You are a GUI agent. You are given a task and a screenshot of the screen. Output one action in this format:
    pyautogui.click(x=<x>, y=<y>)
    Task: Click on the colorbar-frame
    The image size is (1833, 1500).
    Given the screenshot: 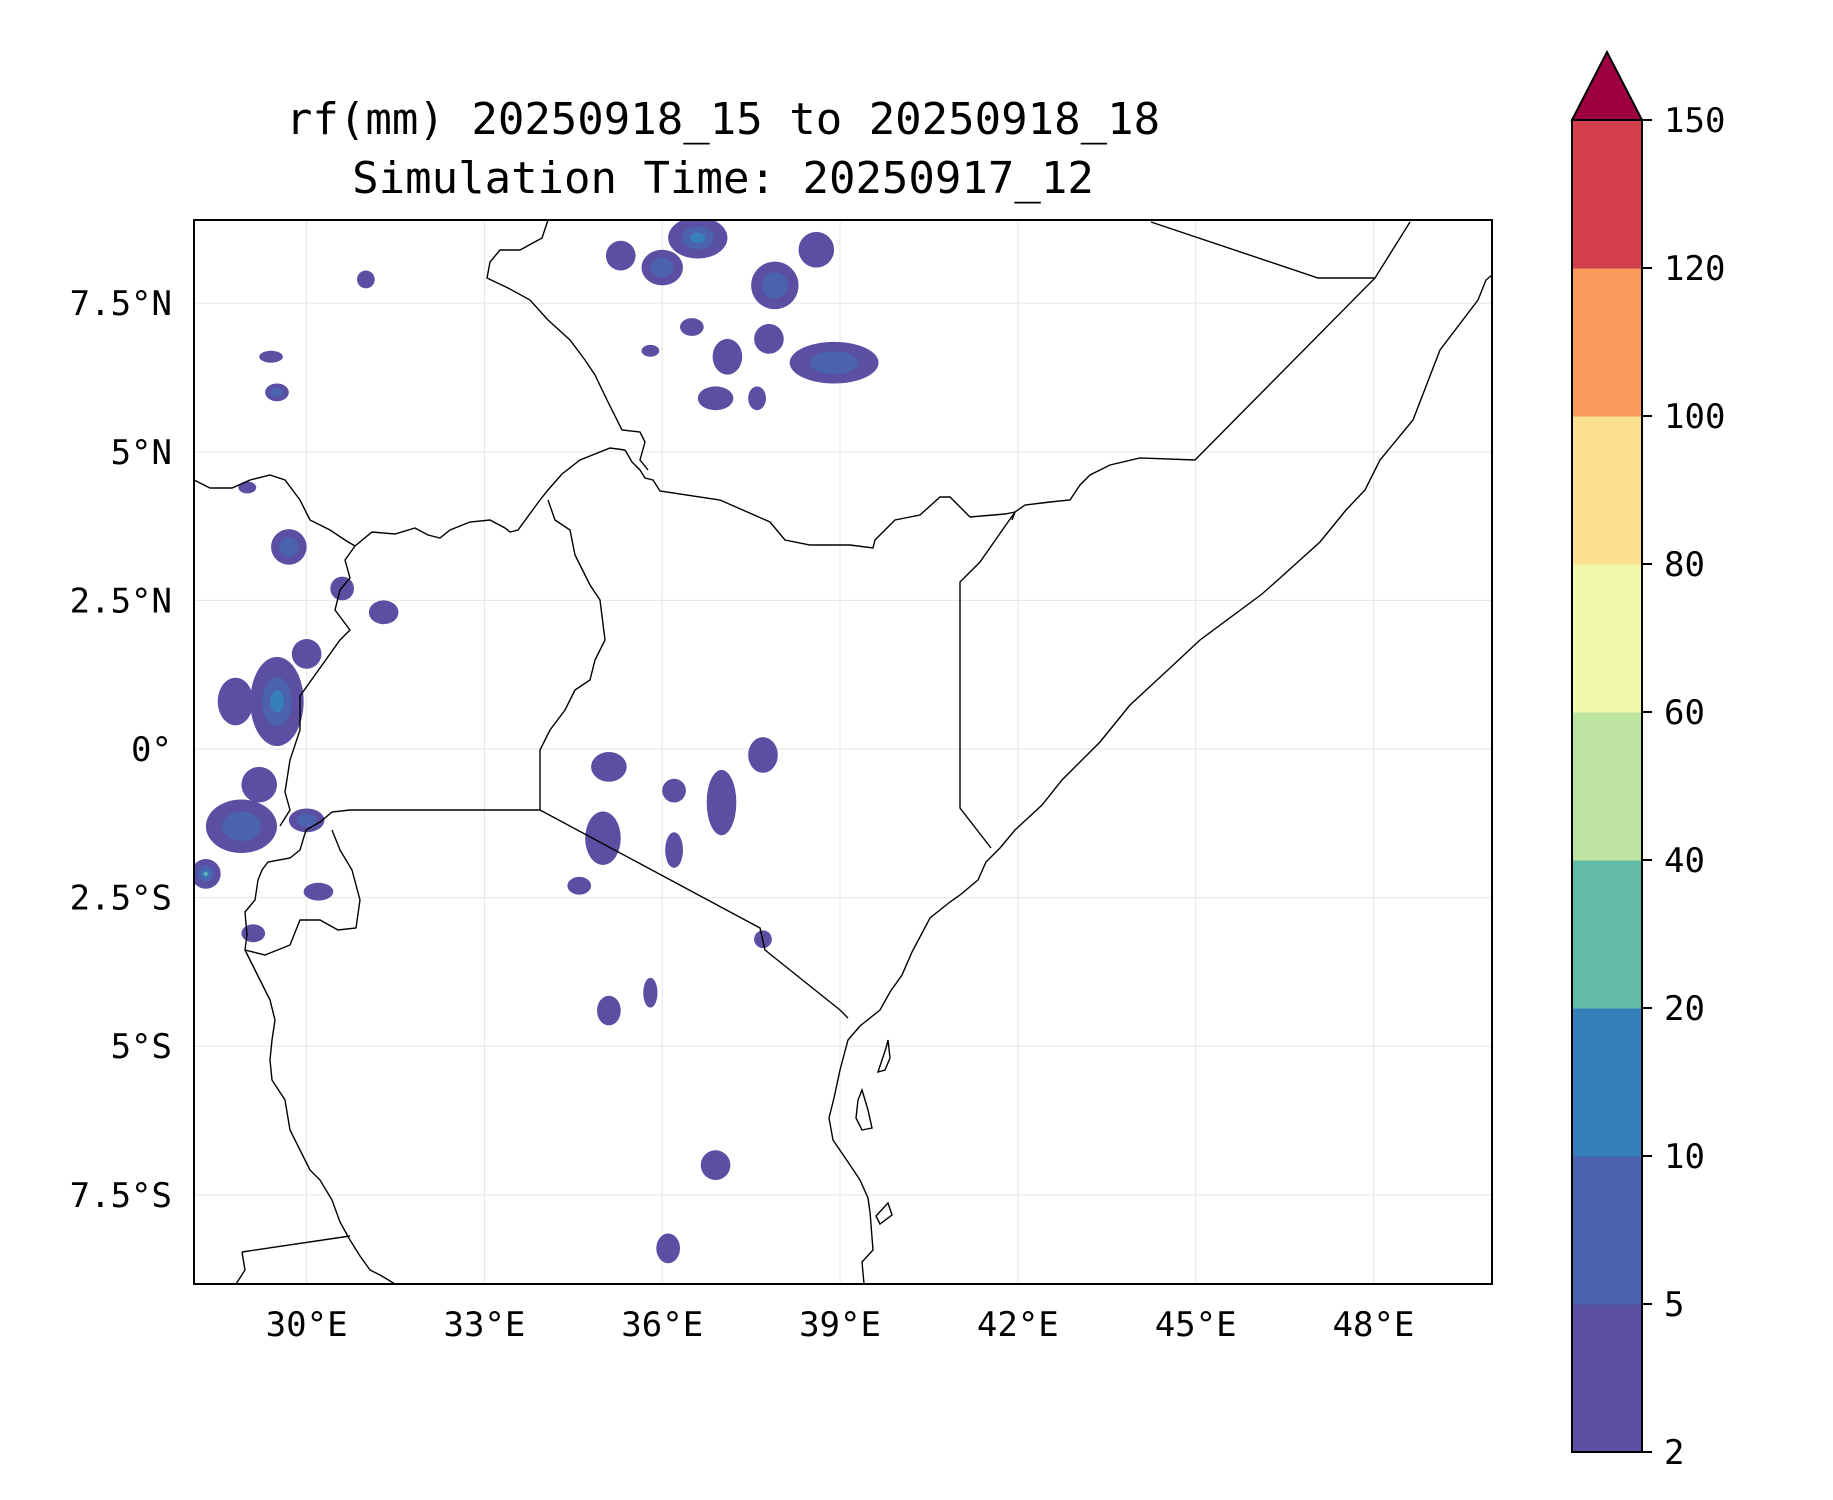 What is the action you would take?
    pyautogui.click(x=1607, y=786)
    